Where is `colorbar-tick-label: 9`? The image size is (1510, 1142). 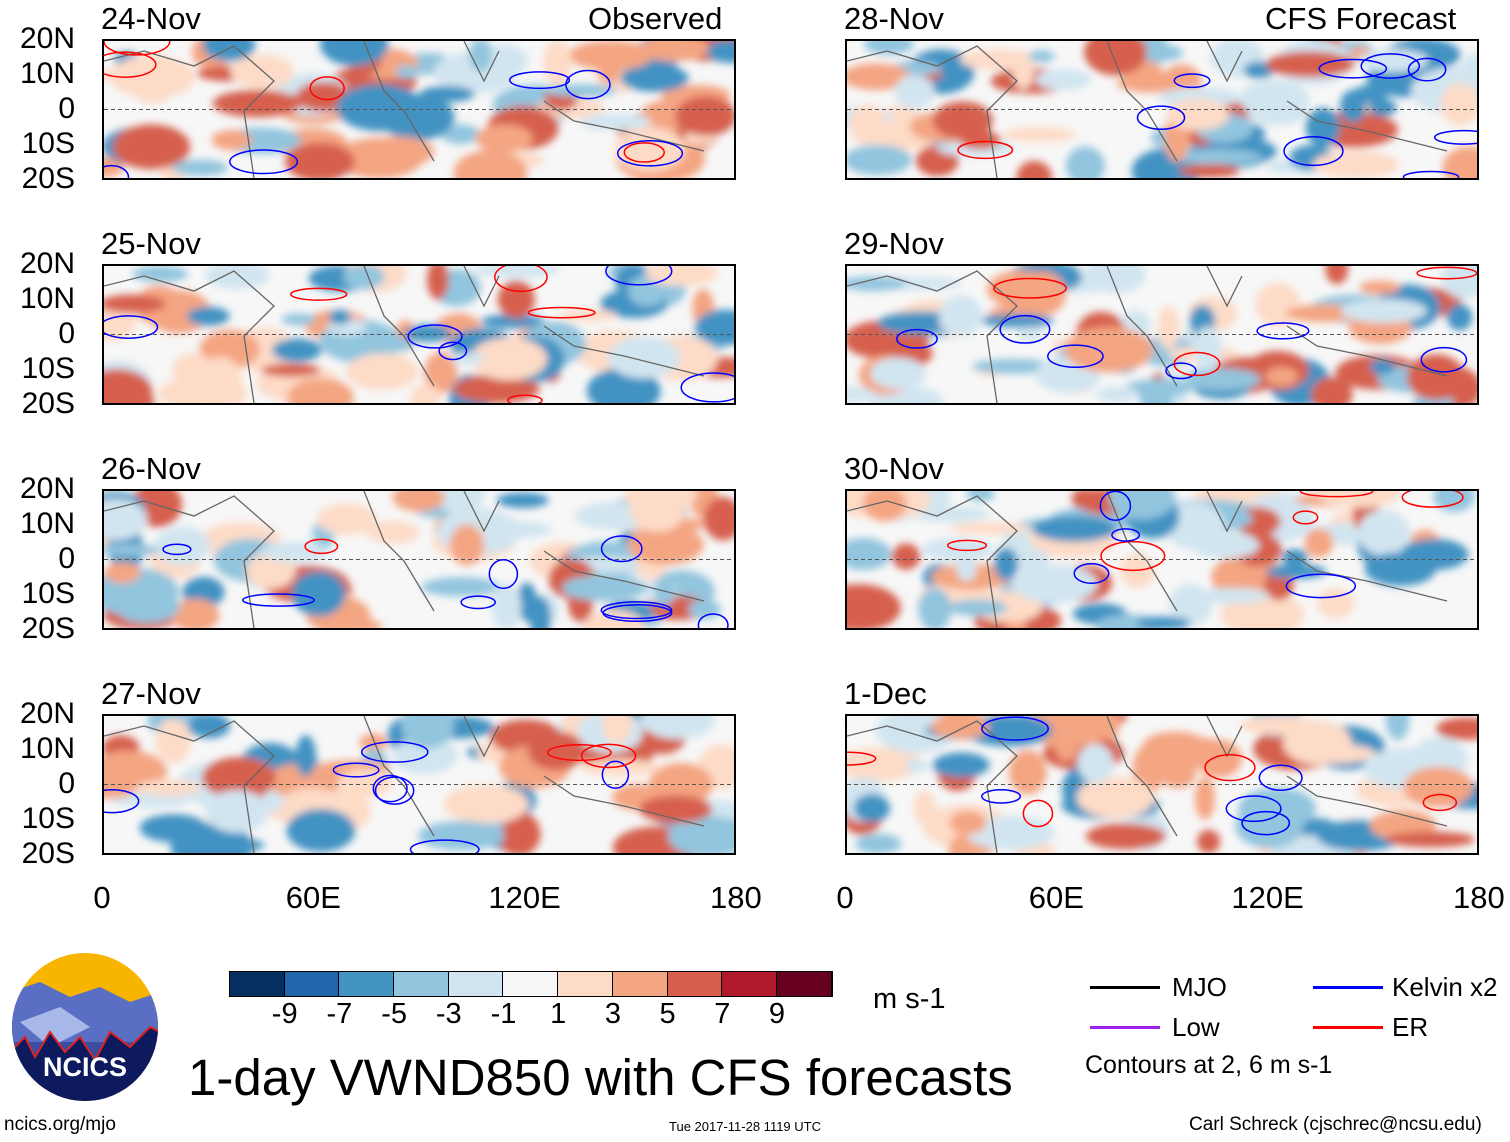 colorbar-tick-label: 9 is located at coordinates (777, 1014).